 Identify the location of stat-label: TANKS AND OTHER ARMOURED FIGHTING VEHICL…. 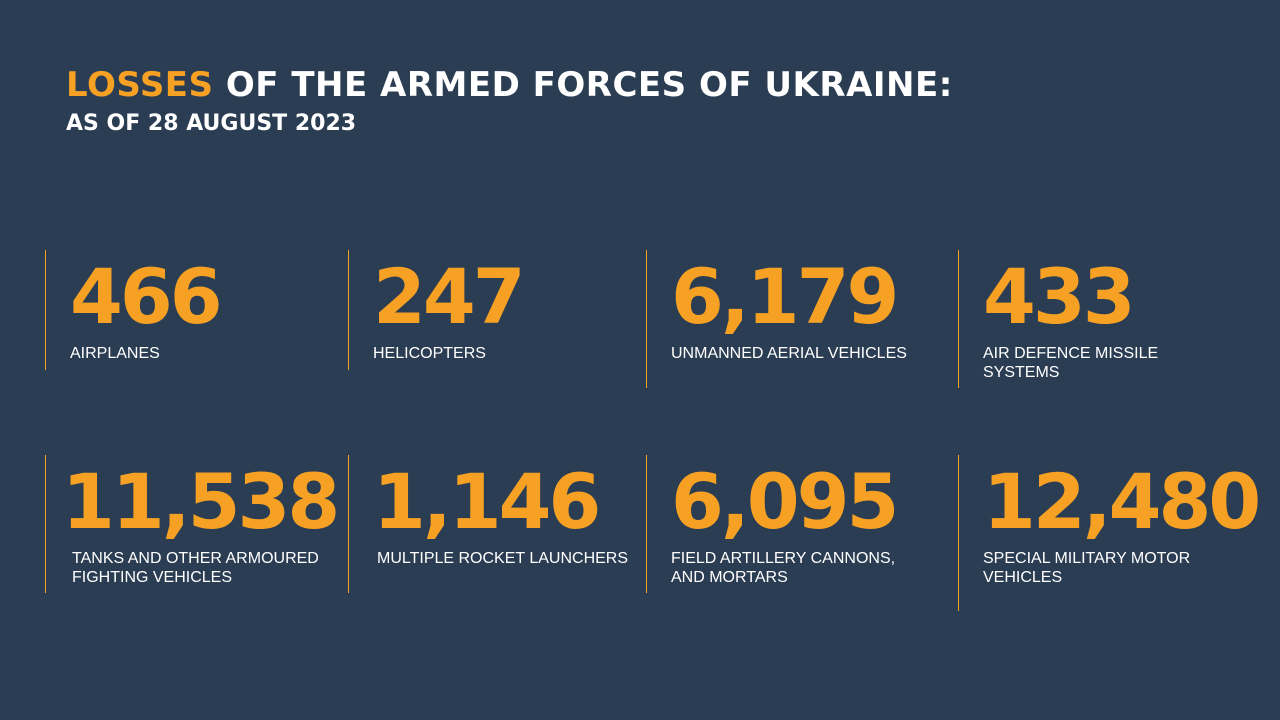
(195, 568).